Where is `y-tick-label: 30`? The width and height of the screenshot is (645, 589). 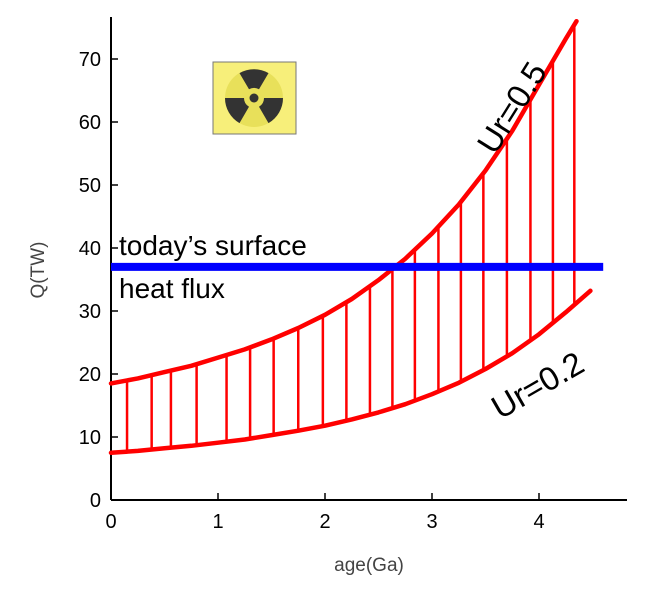 y-tick-label: 30 is located at coordinates (90, 312).